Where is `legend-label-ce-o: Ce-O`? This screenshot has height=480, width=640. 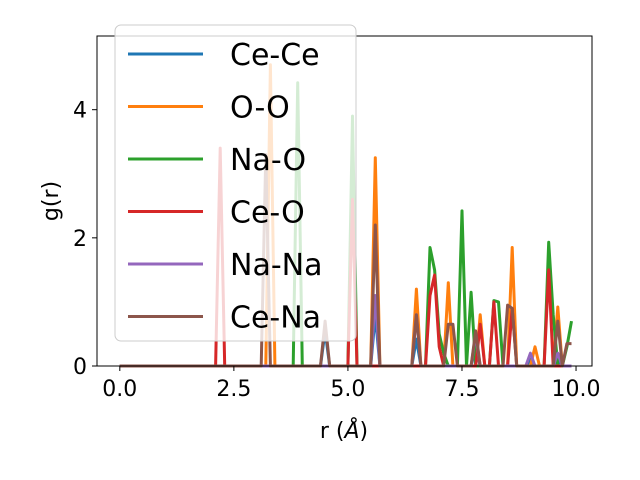
legend-label-ce-o: Ce-O is located at coordinates (267, 213).